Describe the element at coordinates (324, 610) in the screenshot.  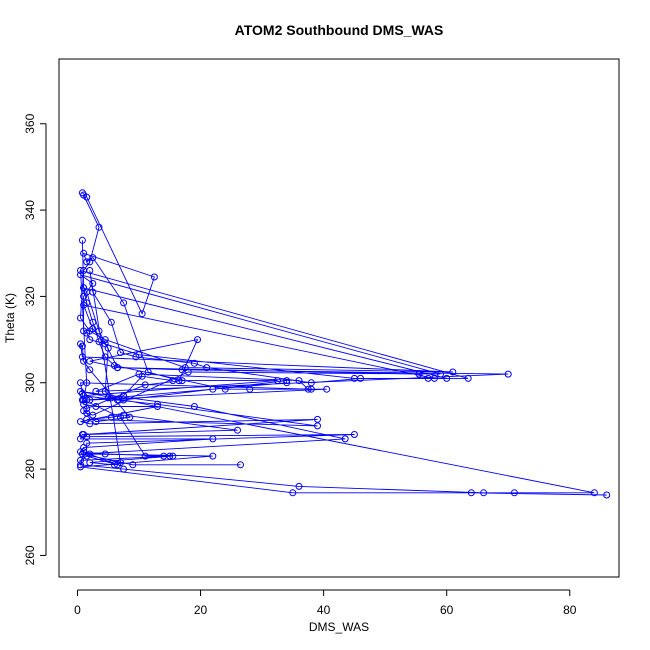
I see `x-tick-label: 40` at that location.